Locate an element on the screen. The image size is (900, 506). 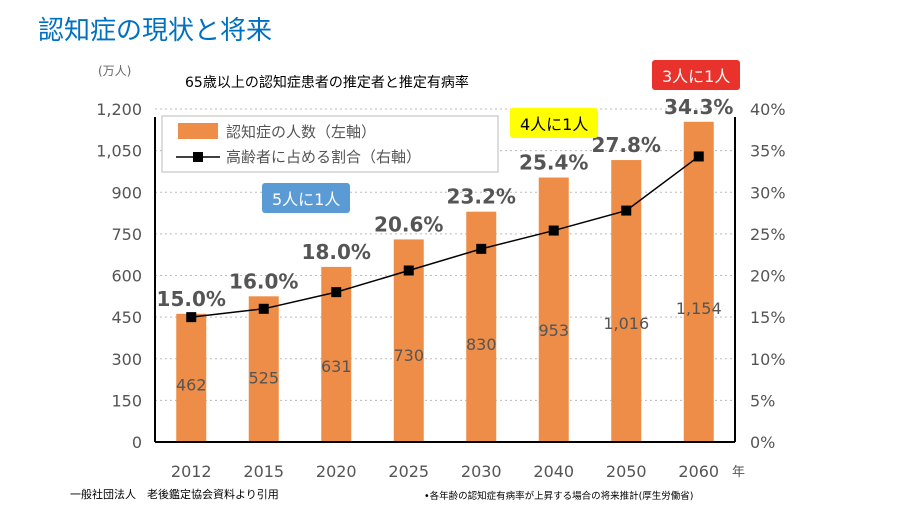
left-tick-label: 900 is located at coordinates (126, 192).